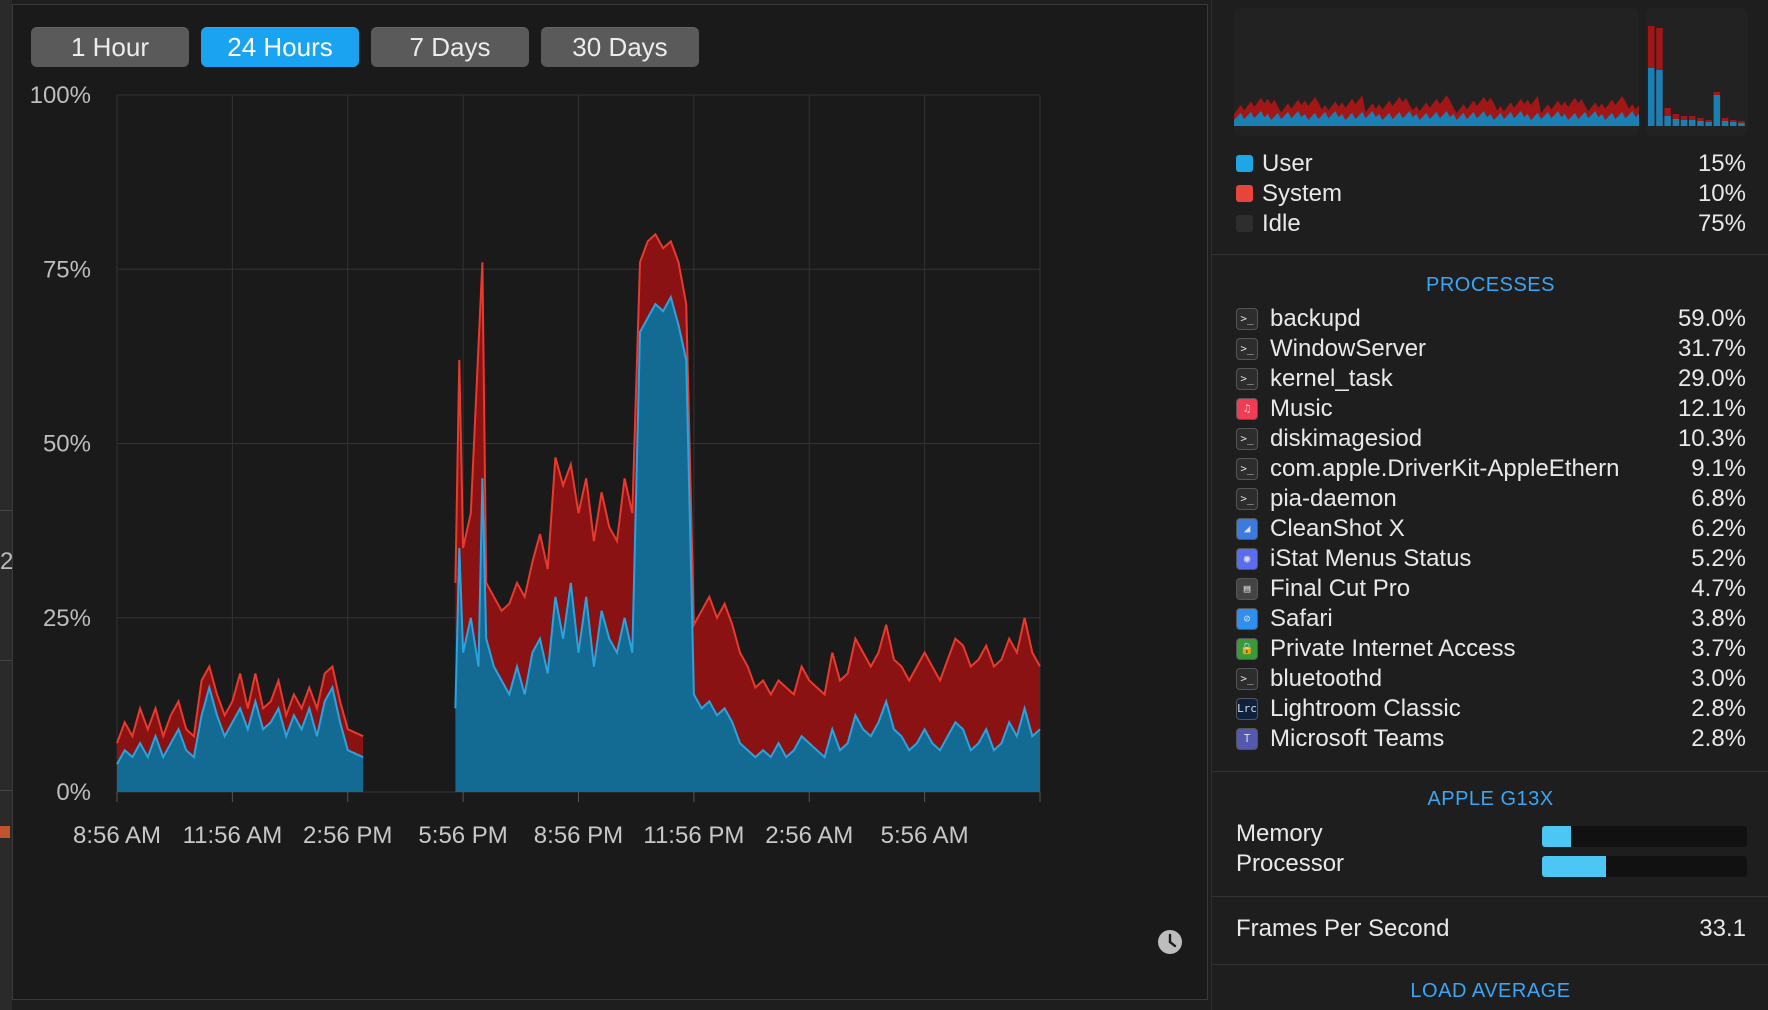 This screenshot has height=1010, width=1768. I want to click on process-row: ♫ Music 12.1%, so click(1491, 410).